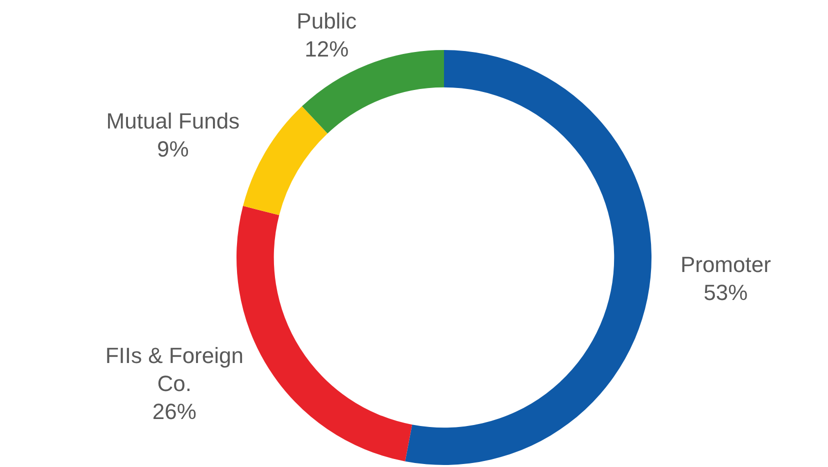 Image resolution: width=828 pixels, height=467 pixels. I want to click on slice-label: Public, so click(326, 21).